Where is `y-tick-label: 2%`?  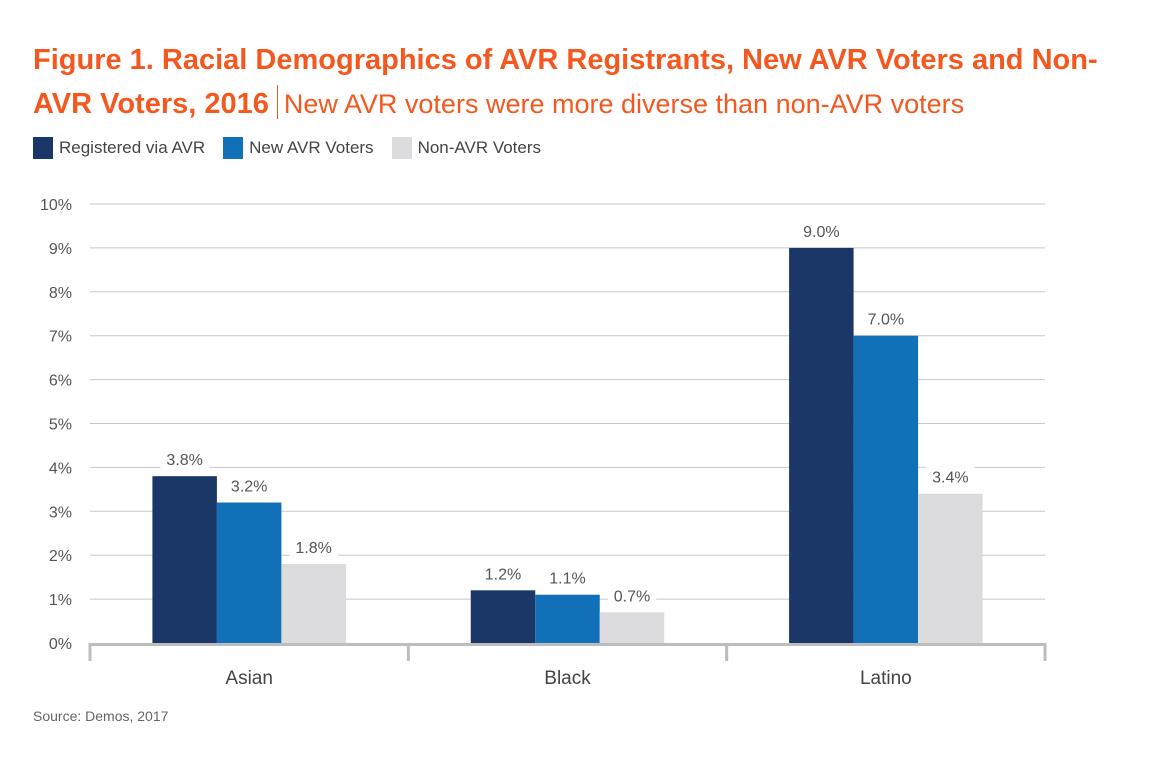
y-tick-label: 2% is located at coordinates (60, 556).